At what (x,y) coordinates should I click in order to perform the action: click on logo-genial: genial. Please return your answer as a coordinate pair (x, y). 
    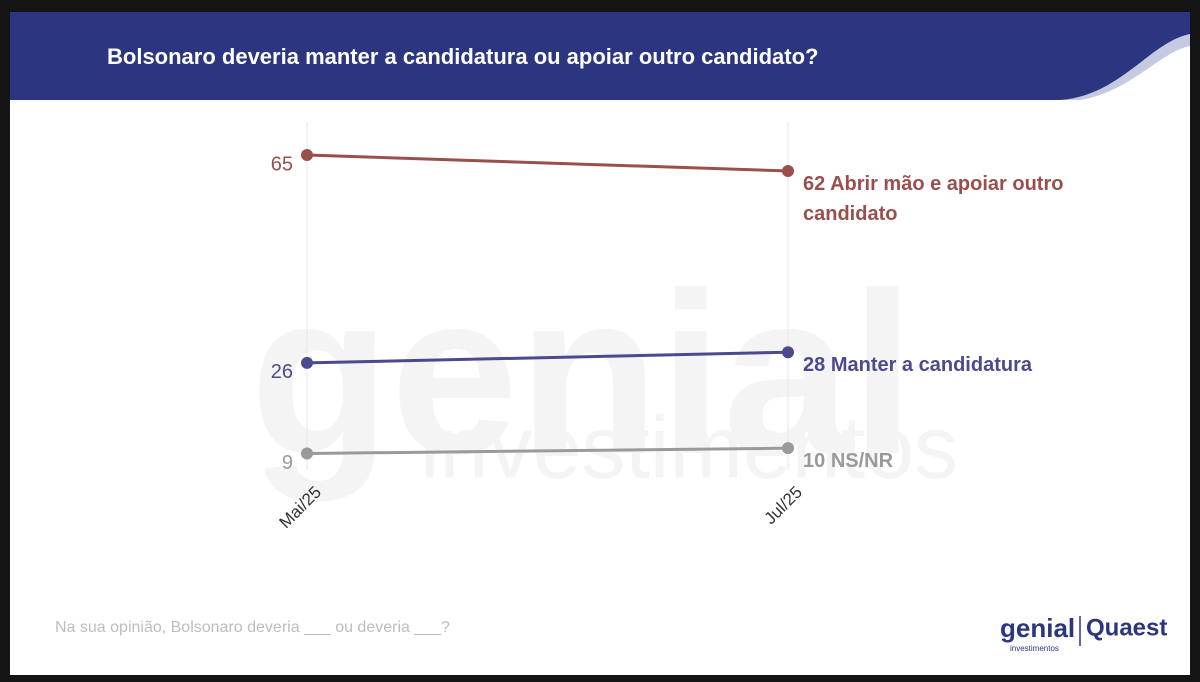
    Looking at the image, I should click on (1037, 628).